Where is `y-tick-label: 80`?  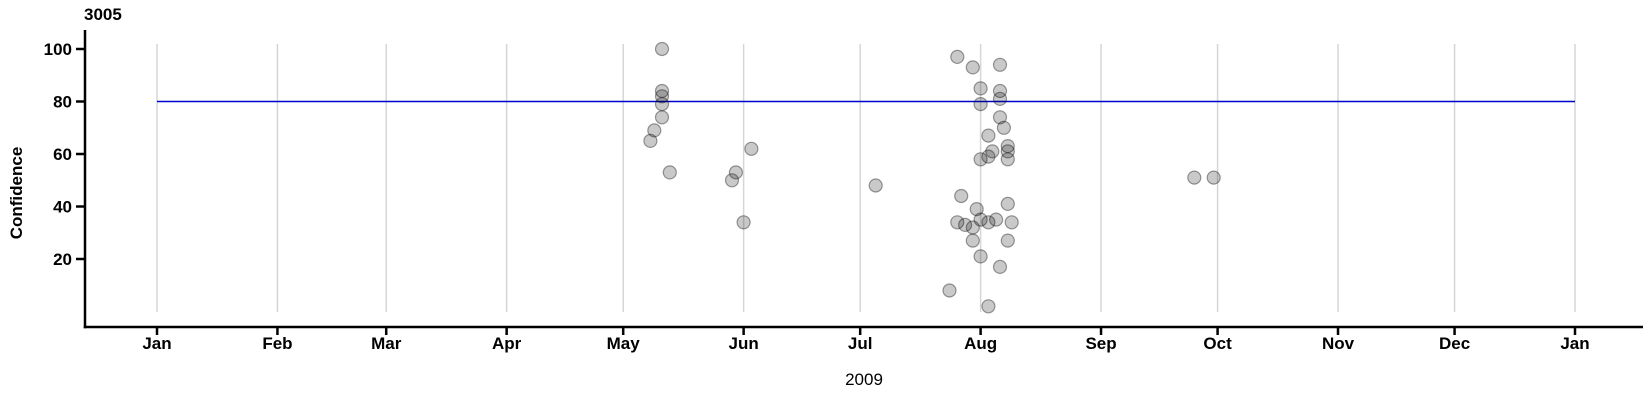 y-tick-label: 80 is located at coordinates (62, 102).